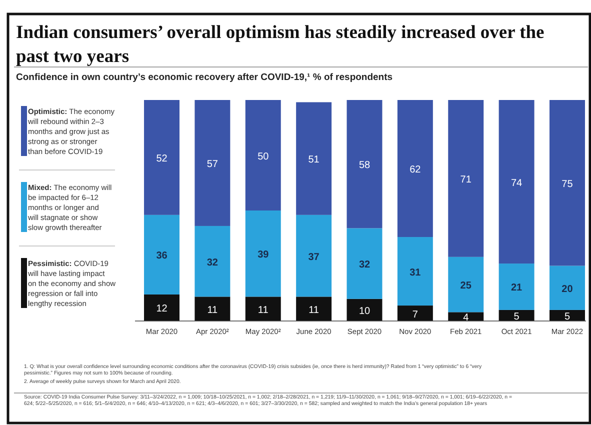  I want to click on data-label: 21, so click(516, 288).